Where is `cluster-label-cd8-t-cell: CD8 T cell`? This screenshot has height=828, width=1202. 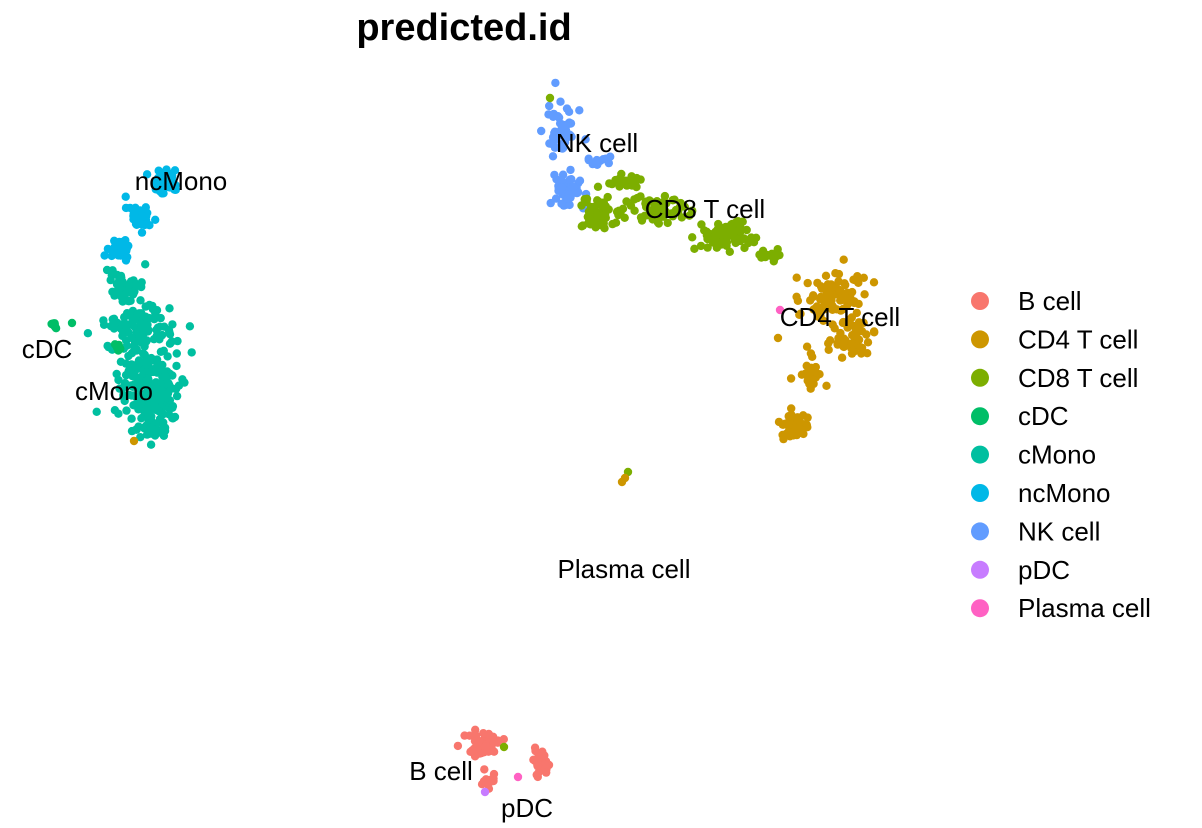
cluster-label-cd8-t-cell: CD8 T cell is located at coordinates (705, 209).